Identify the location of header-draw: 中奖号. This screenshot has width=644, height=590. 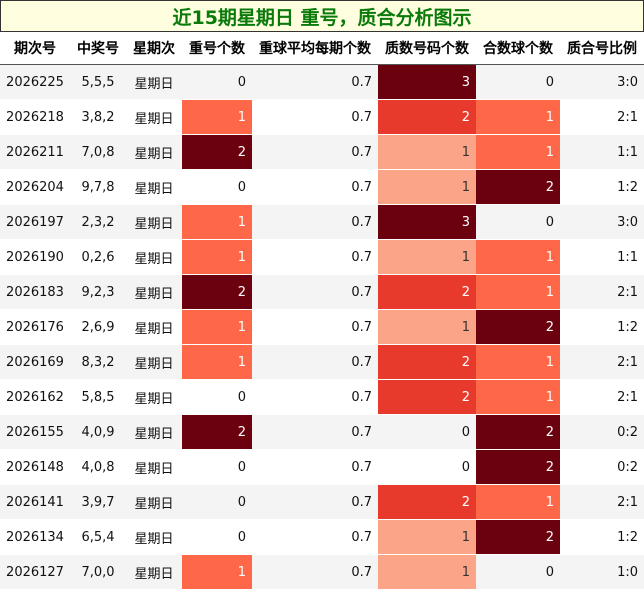
(98, 48).